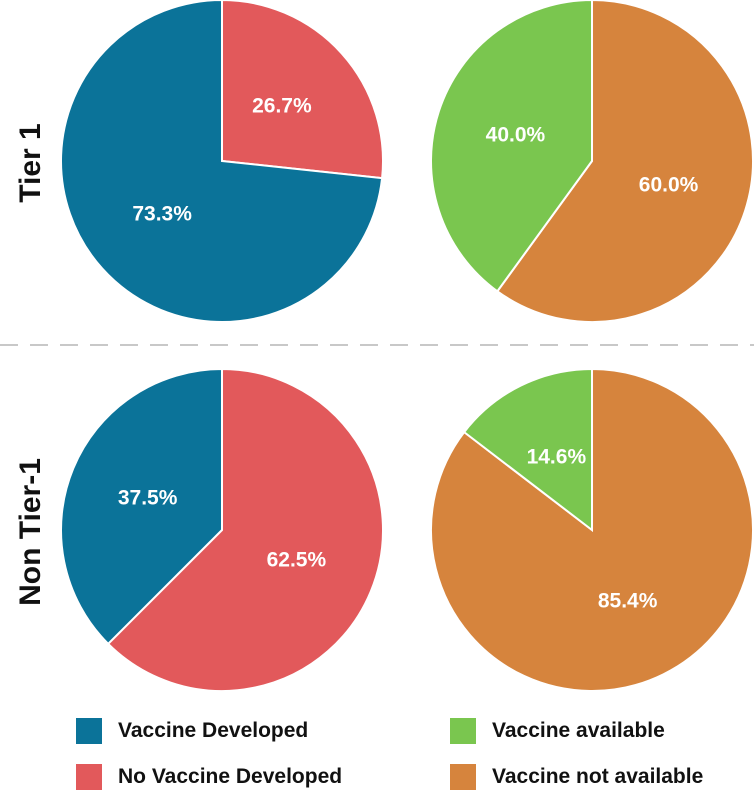 The height and width of the screenshot is (792, 754). What do you see at coordinates (598, 776) in the screenshot?
I see `legend-label: Vaccine not available` at bounding box center [598, 776].